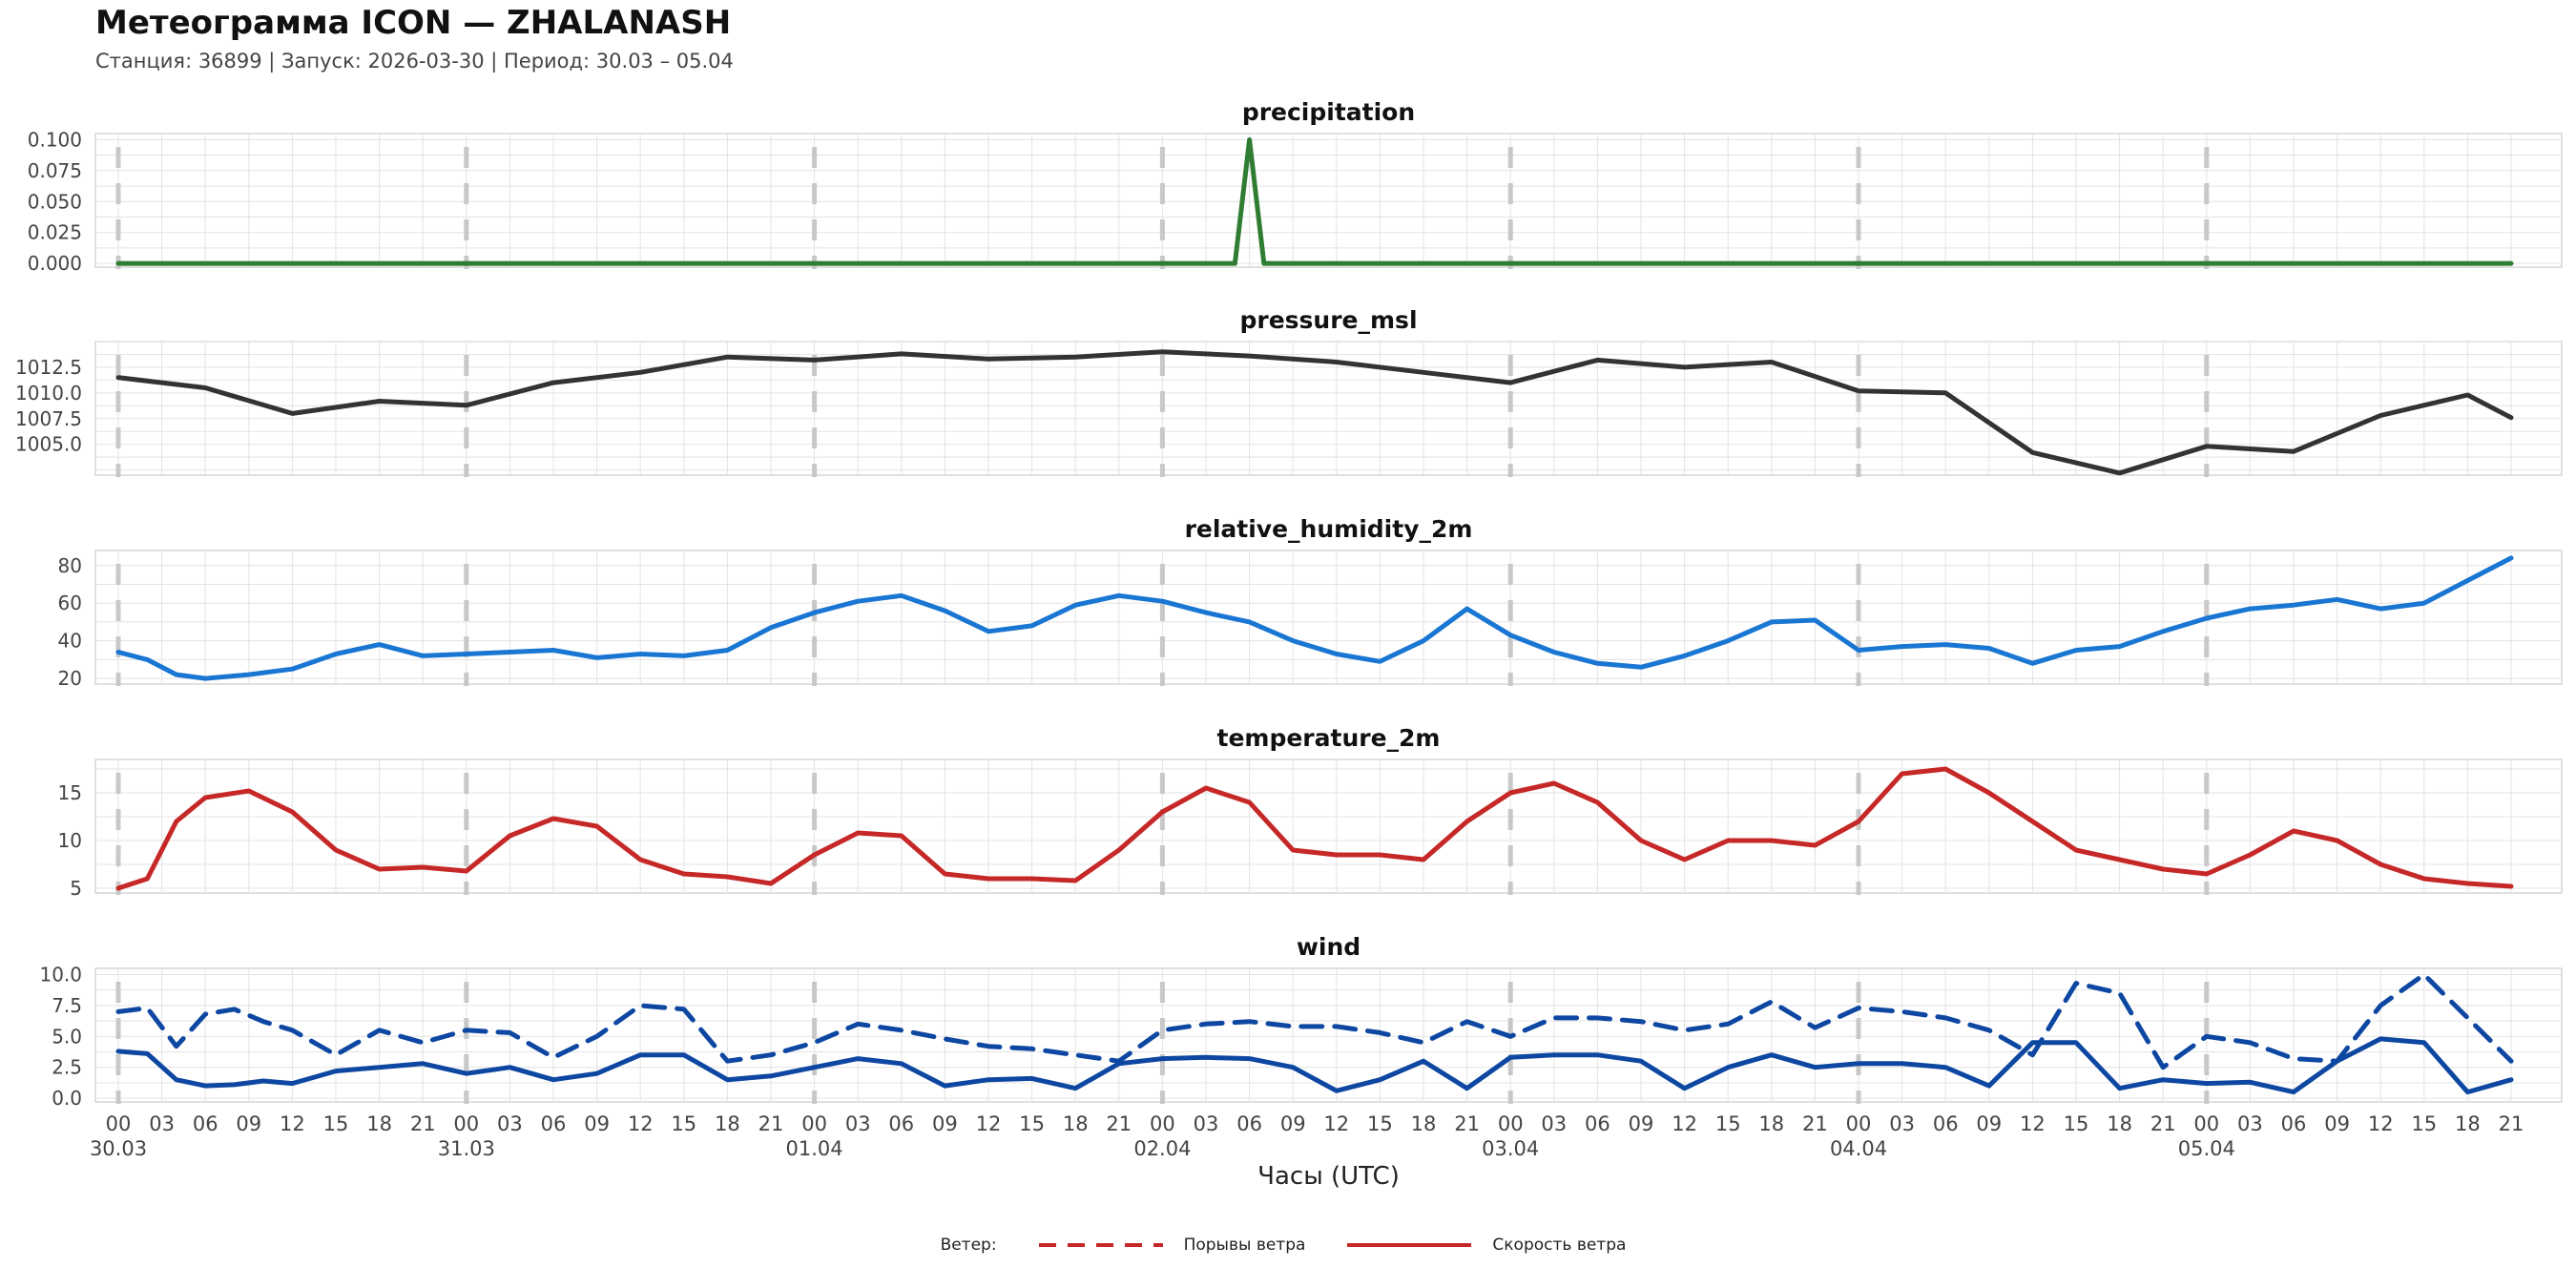 The image size is (2576, 1288). What do you see at coordinates (1858, 1148) in the screenshot?
I see `x-day-label: 04.04` at bounding box center [1858, 1148].